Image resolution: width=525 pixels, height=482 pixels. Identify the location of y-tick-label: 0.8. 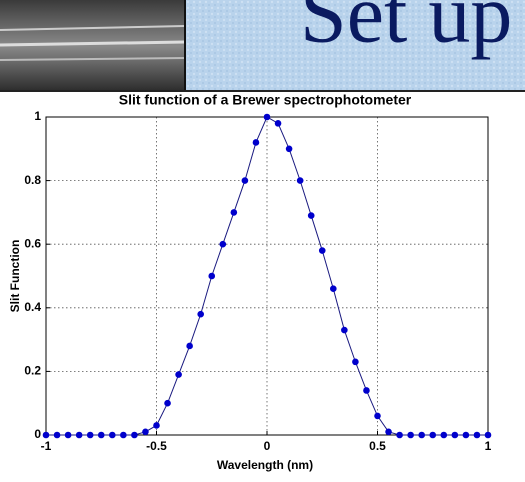
(32, 180).